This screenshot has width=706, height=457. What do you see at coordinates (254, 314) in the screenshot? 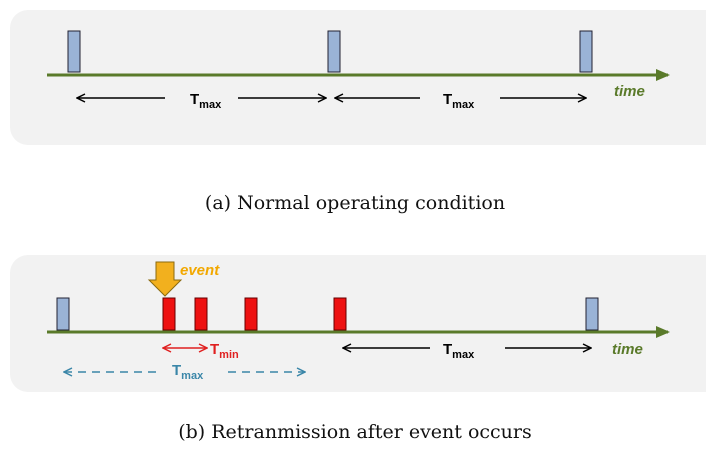
I see `retransmissions` at bounding box center [254, 314].